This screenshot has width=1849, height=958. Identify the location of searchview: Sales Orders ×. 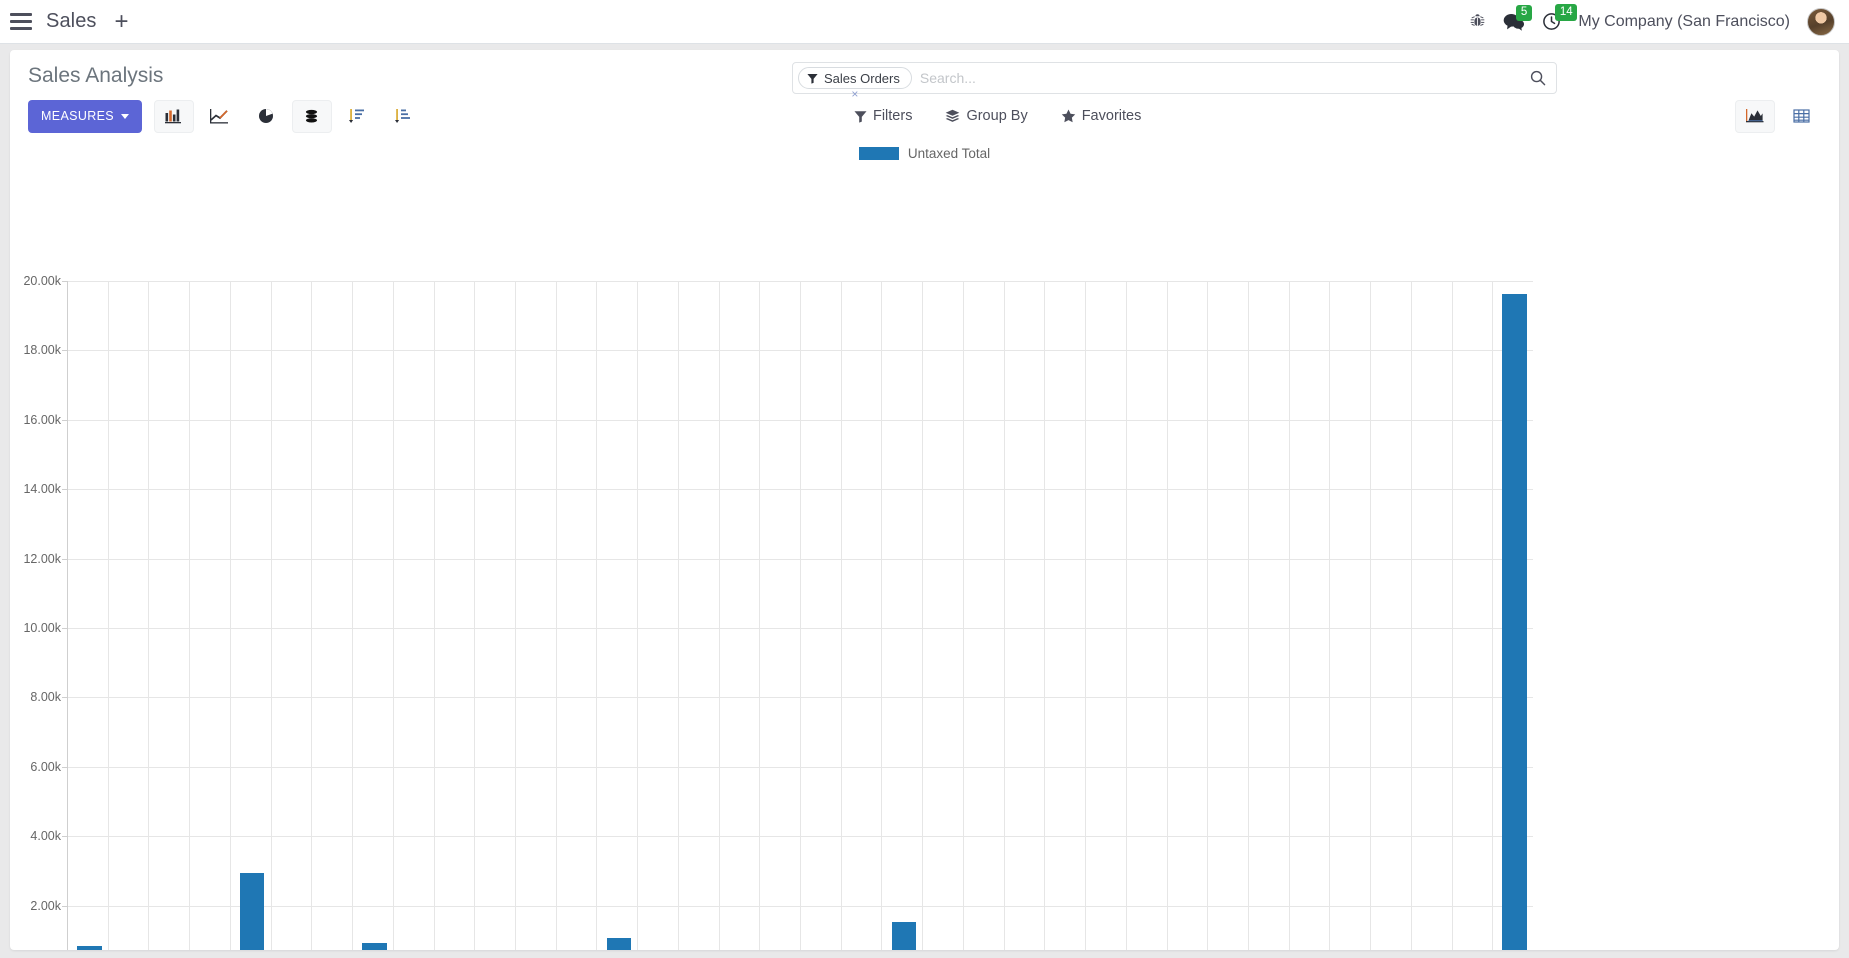
(1174, 81).